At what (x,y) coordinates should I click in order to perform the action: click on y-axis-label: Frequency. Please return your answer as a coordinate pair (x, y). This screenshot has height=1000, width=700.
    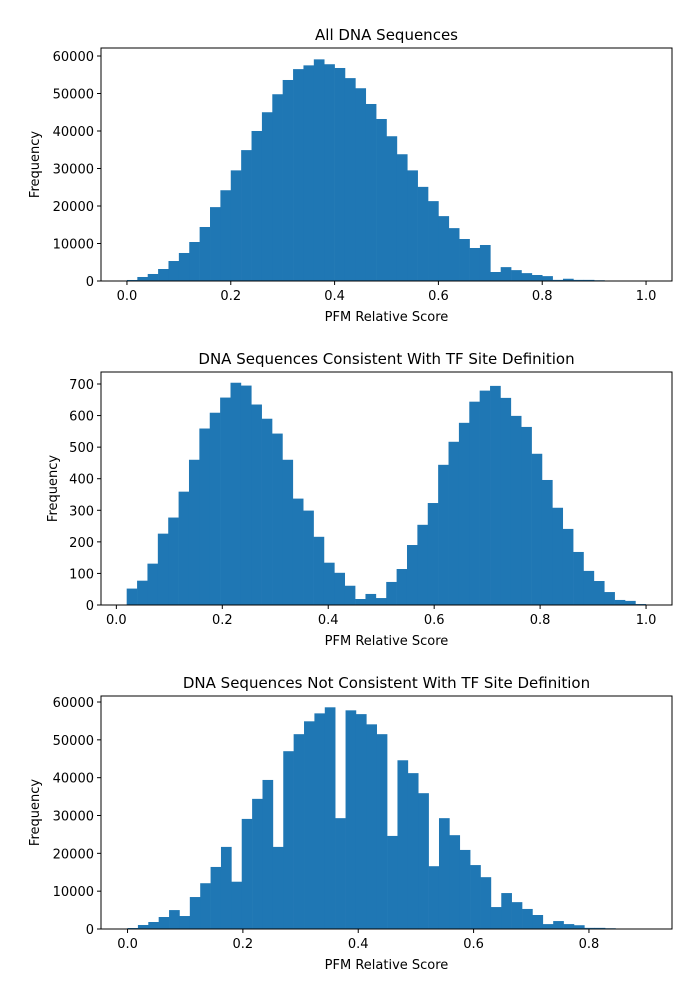
    Looking at the image, I should click on (35, 164).